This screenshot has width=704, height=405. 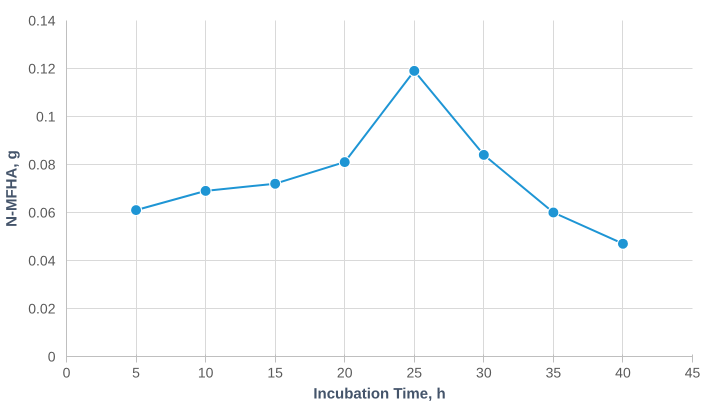 I want to click on y-tick-label: 0.1, so click(x=46, y=116).